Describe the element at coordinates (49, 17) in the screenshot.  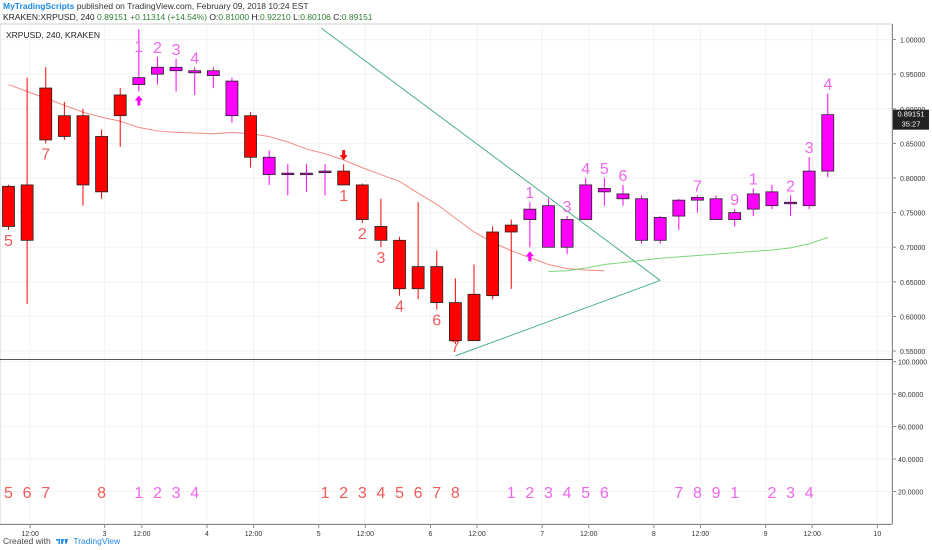
I see `symbol-info: KRAKEN:XRPUSD, 240` at that location.